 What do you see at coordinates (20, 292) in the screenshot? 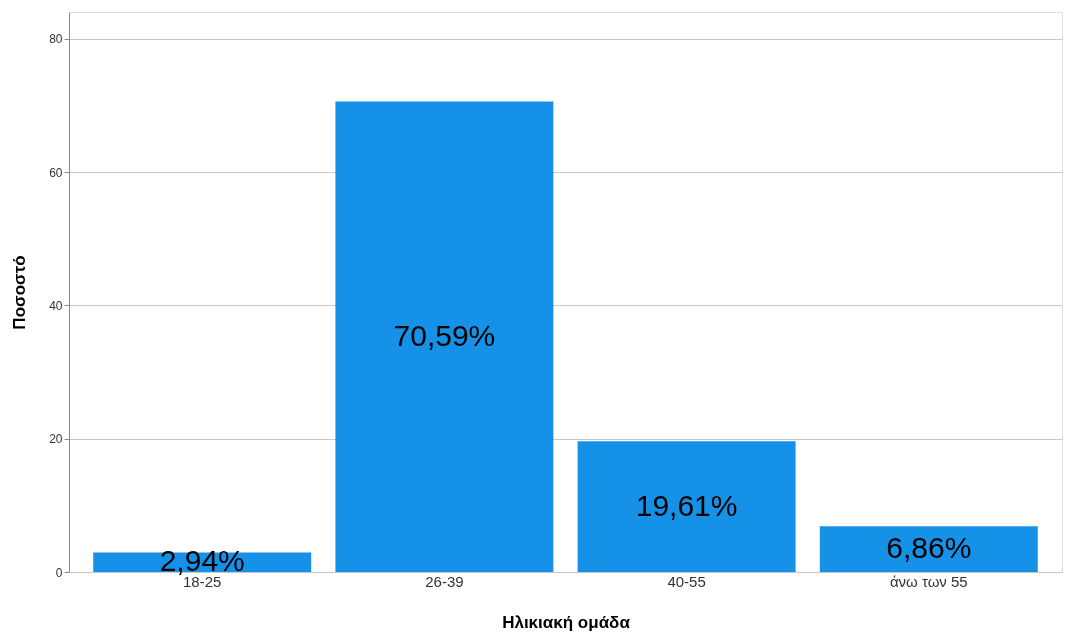
I see `y-axis-title: Ποσοστό` at bounding box center [20, 292].